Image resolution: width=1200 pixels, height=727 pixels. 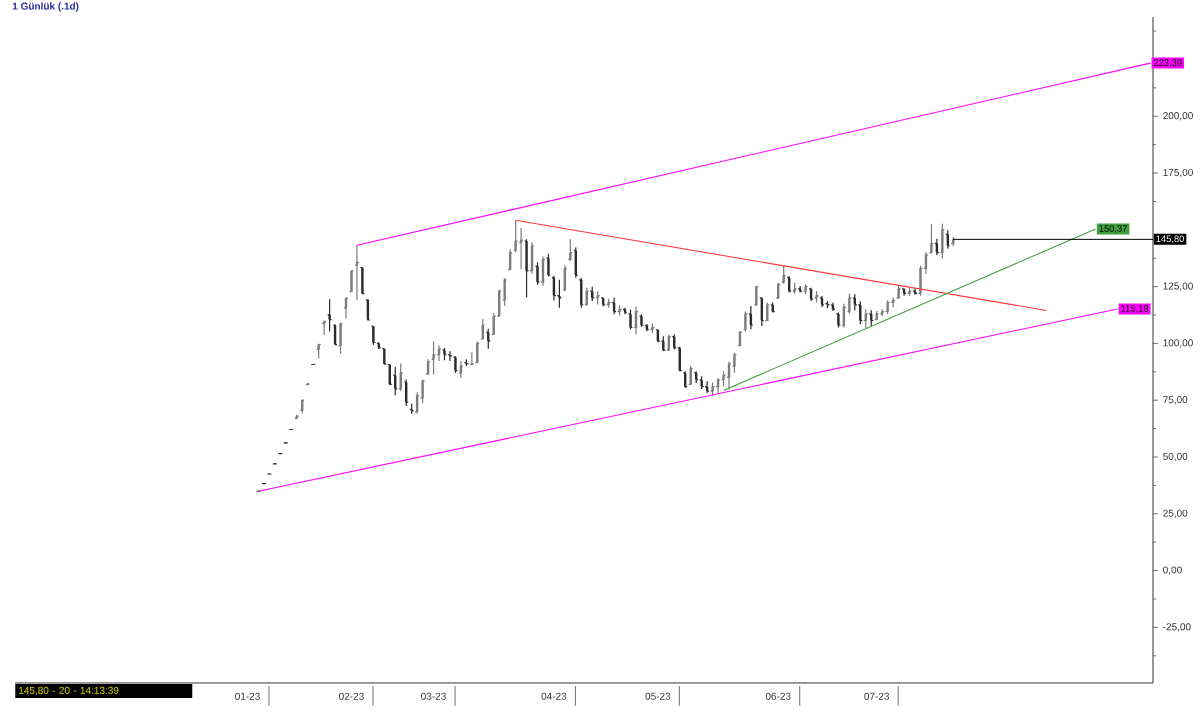 What do you see at coordinates (1172, 570) in the screenshot?
I see `y-tick-label: 0,00` at bounding box center [1172, 570].